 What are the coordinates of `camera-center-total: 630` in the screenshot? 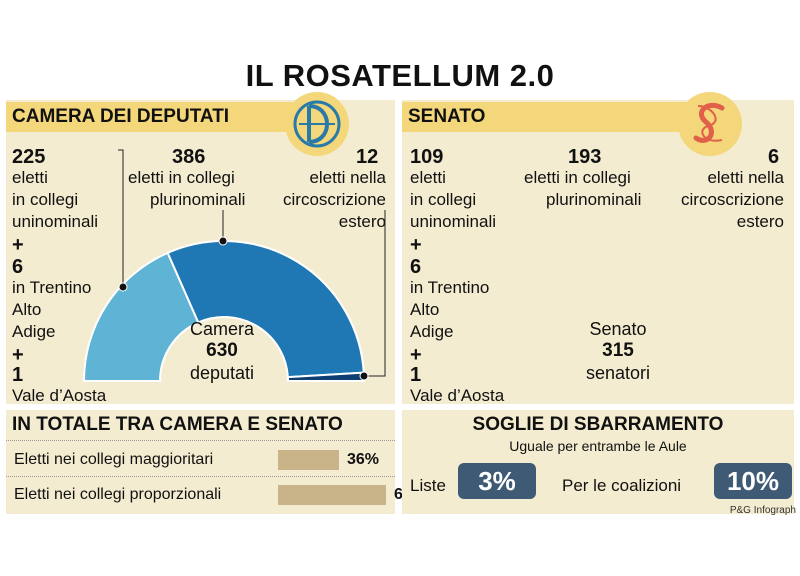 It's located at (222, 350).